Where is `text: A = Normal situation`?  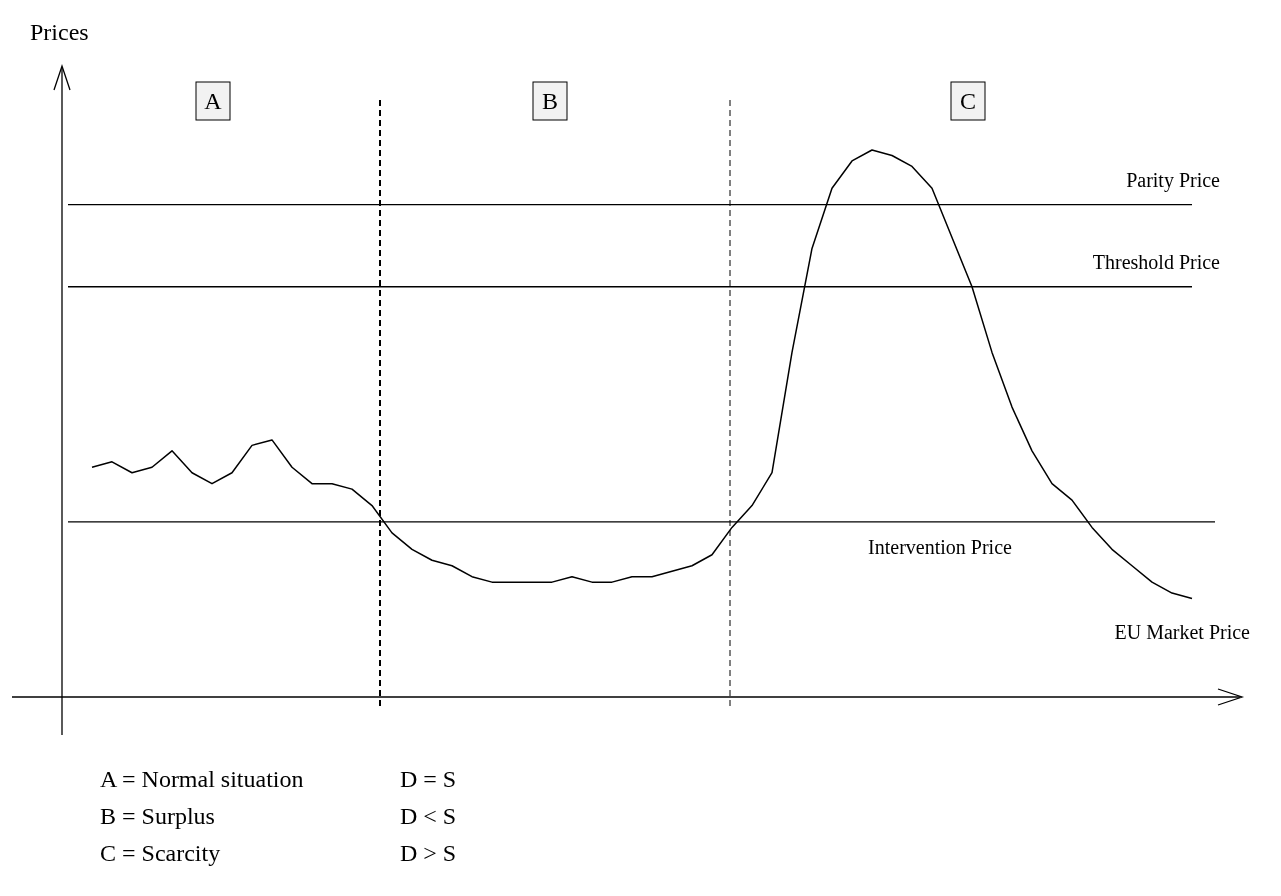 text: A = Normal situation is located at coordinates (202, 779).